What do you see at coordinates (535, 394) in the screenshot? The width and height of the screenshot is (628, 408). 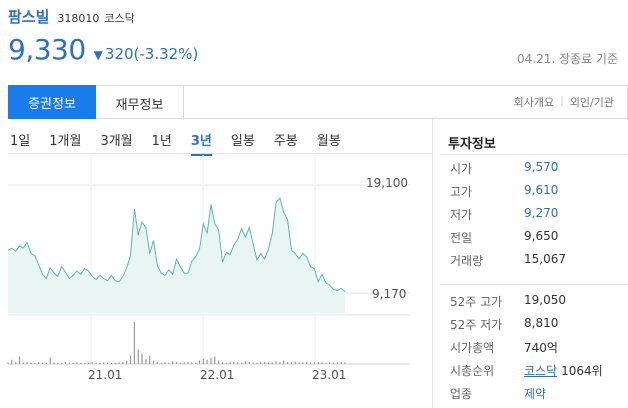 I see `sector-link: 제약` at bounding box center [535, 394].